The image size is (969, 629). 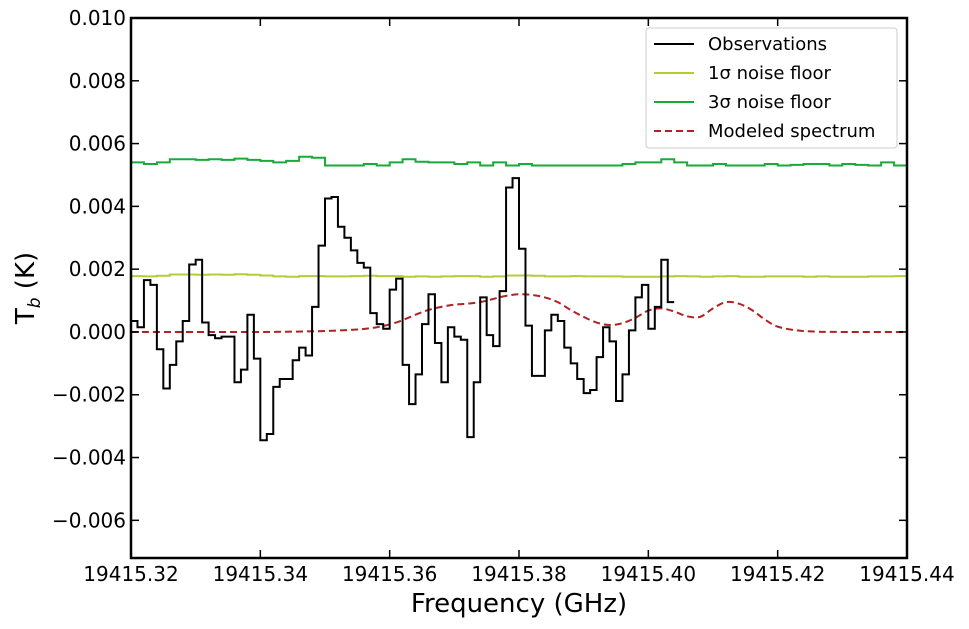 What do you see at coordinates (906, 574) in the screenshot?
I see `x-tick-label: 19415.44` at bounding box center [906, 574].